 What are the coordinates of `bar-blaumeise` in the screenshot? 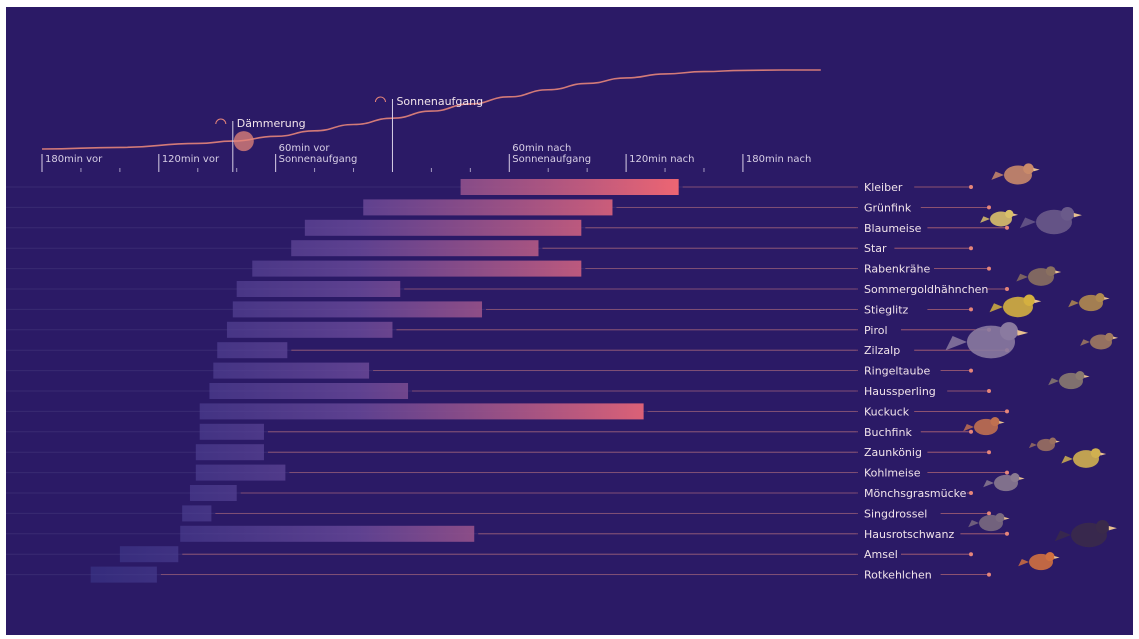 It's located at (443, 227).